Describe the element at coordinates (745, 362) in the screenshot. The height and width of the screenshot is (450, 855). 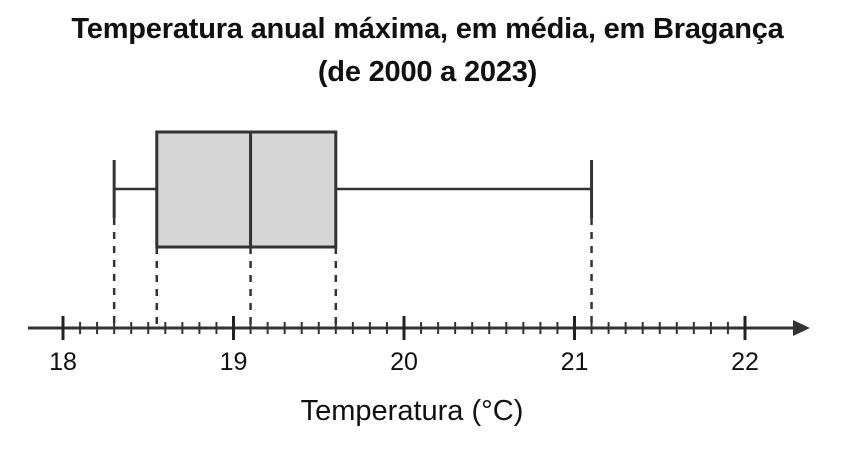
I see `tick-label: 22` at that location.